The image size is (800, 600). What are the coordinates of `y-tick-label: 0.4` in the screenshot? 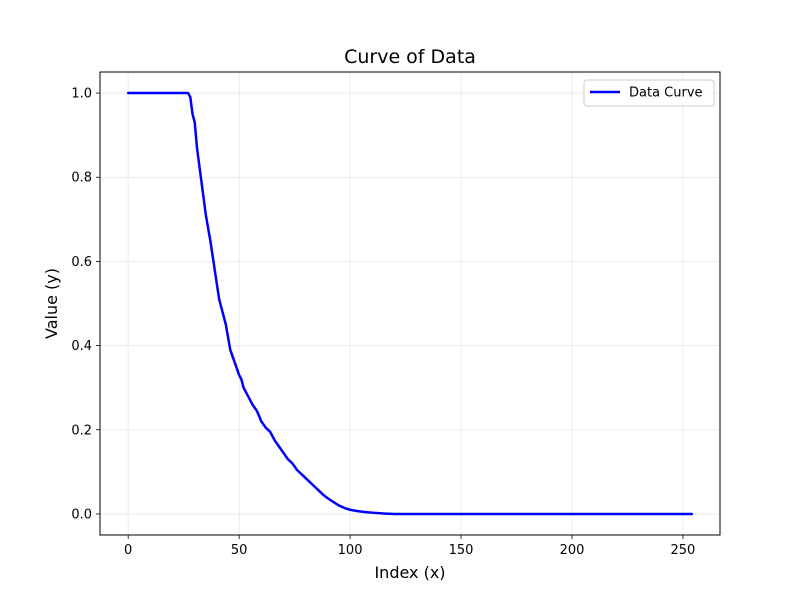 It's located at (81, 346).